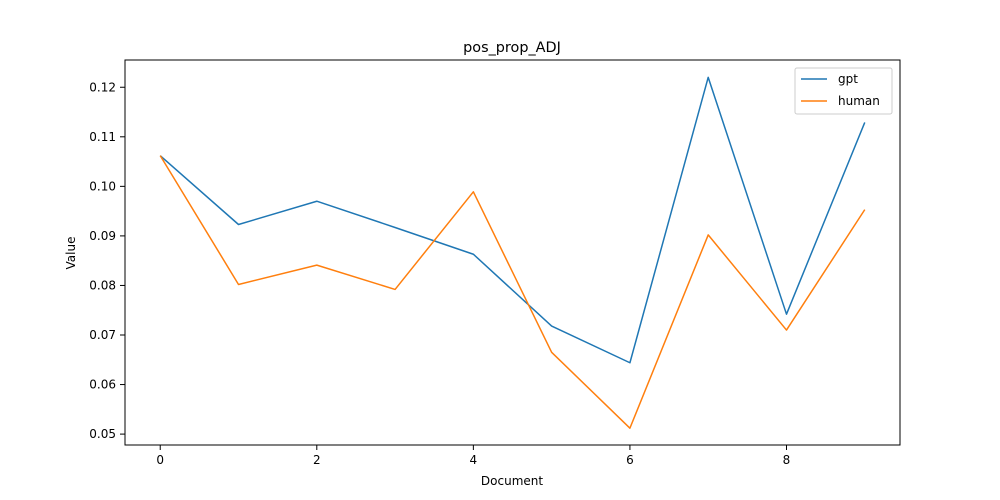 The height and width of the screenshot is (500, 1000). I want to click on y-tick-label: 0.06, so click(102, 385).